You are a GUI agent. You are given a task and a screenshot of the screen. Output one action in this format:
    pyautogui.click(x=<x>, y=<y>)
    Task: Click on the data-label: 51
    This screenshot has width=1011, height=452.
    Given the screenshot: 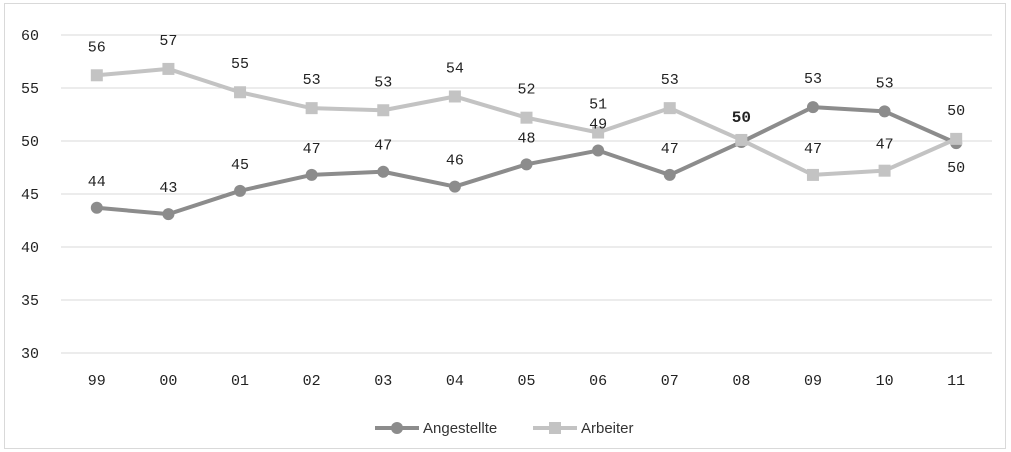 What is the action you would take?
    pyautogui.click(x=598, y=105)
    